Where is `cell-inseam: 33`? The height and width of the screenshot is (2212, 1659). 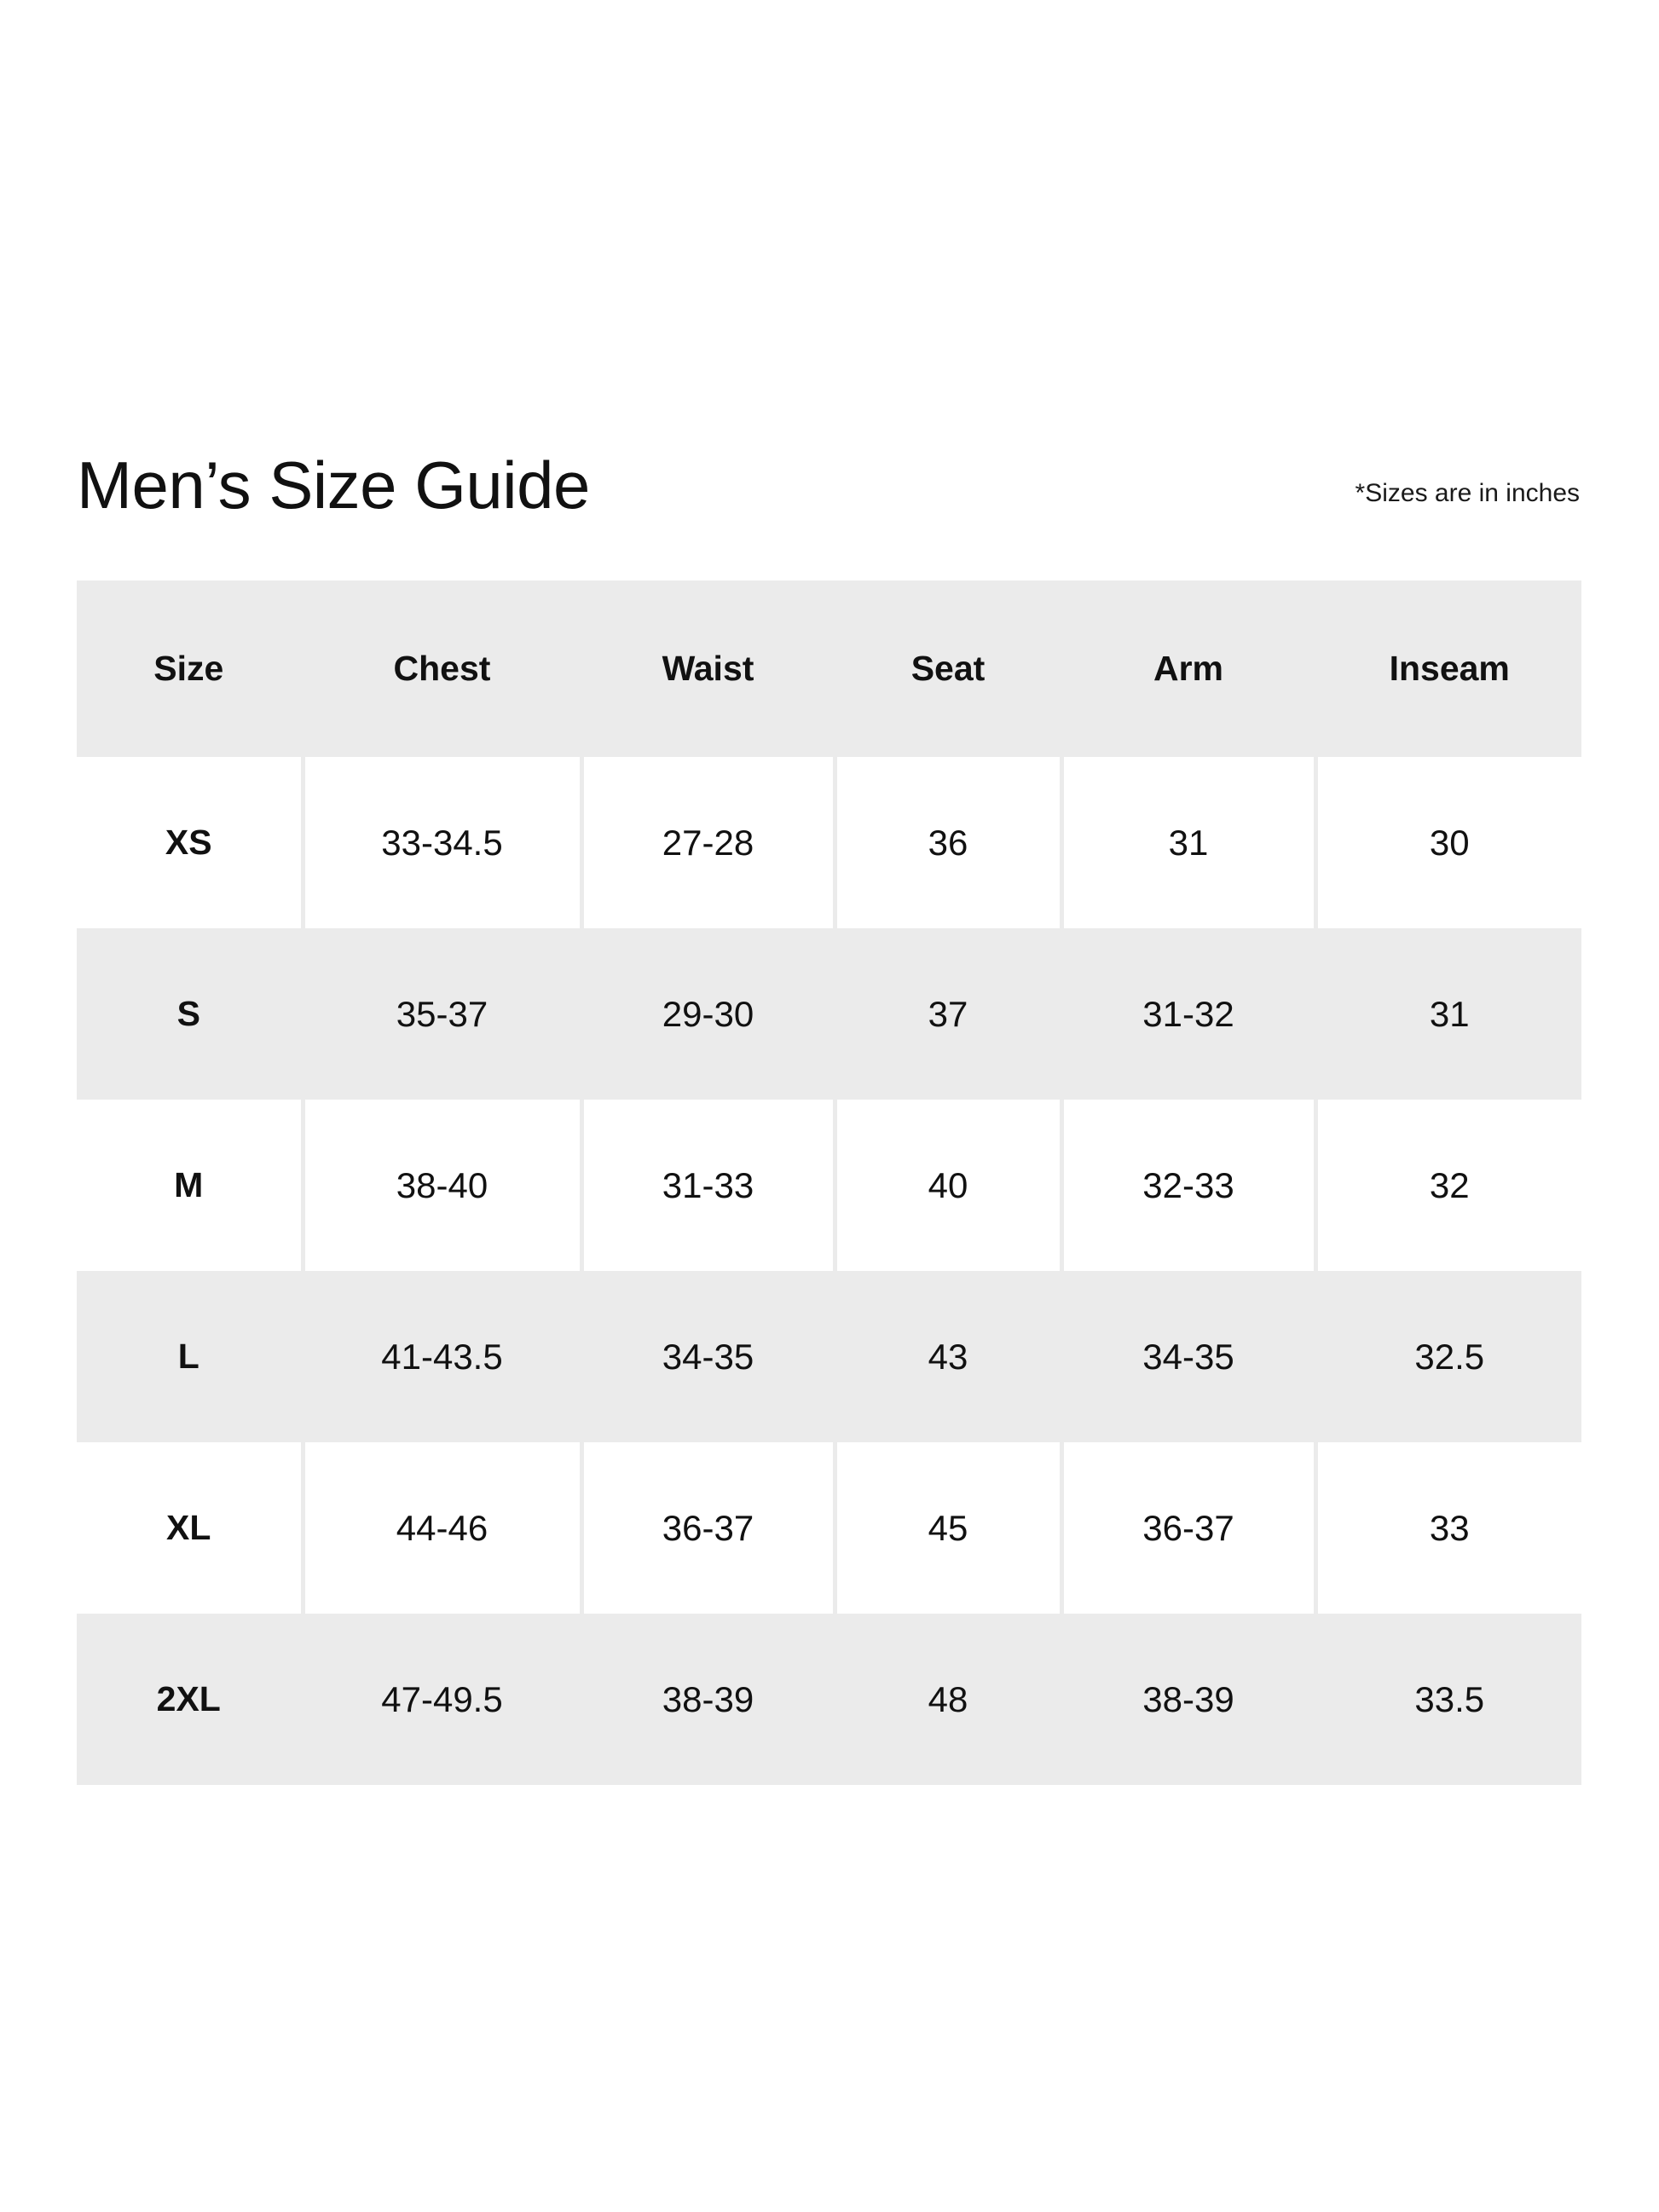
cell-inseam: 33 is located at coordinates (1447, 1528).